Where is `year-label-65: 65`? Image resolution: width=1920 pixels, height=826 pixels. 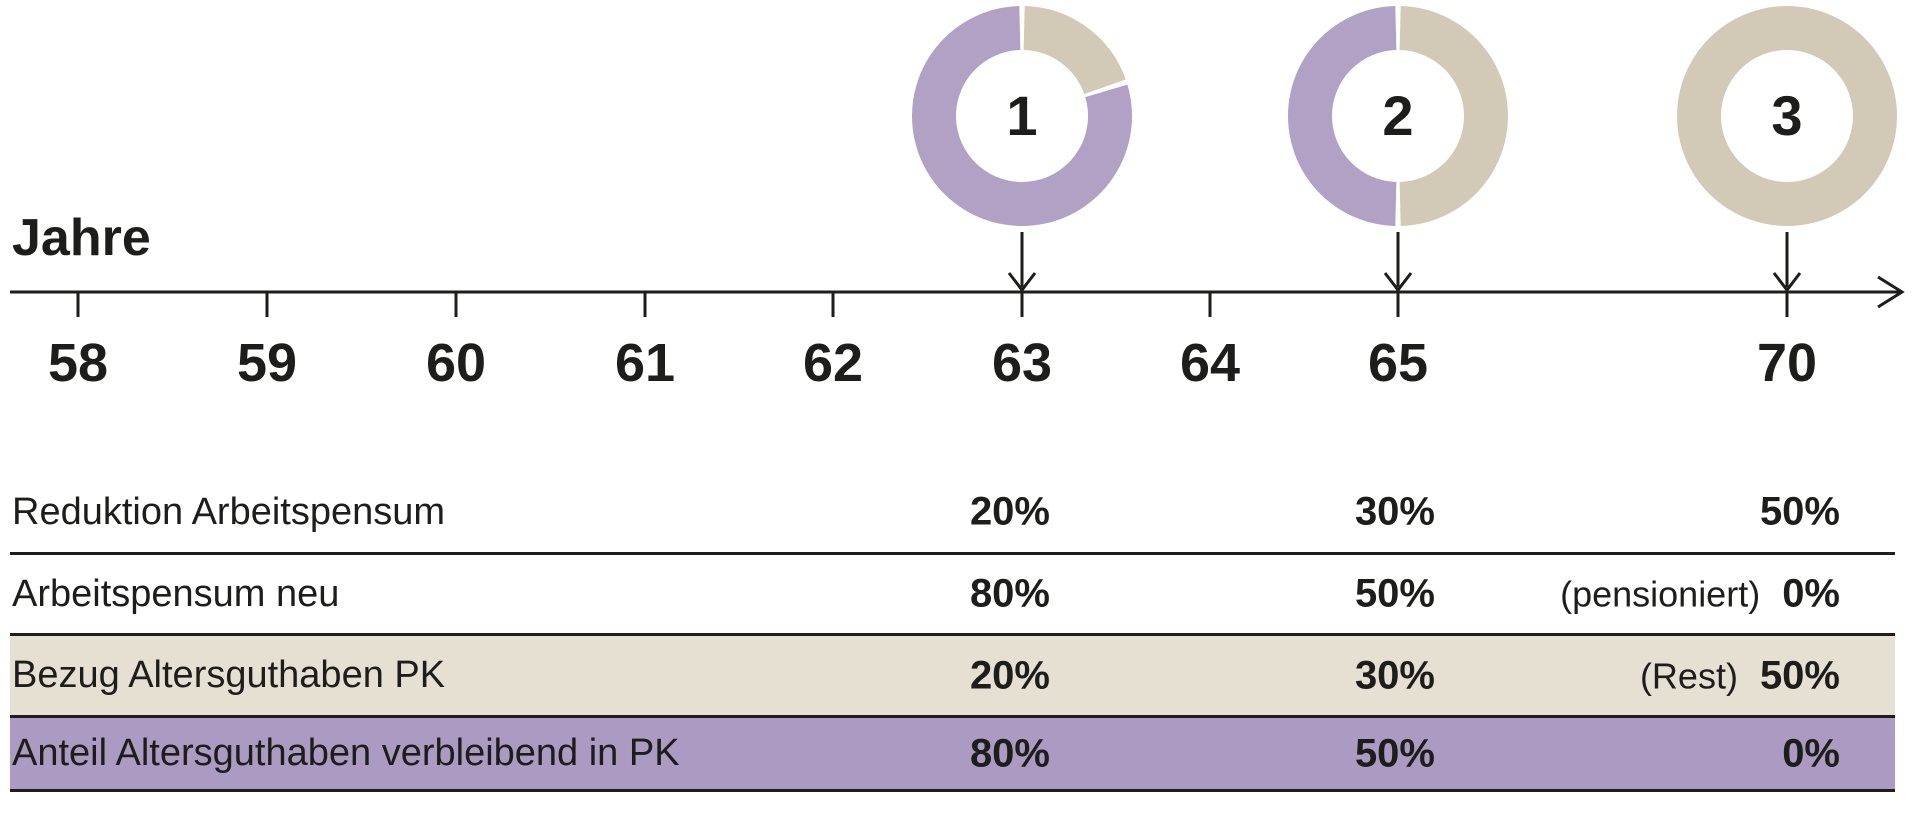 year-label-65: 65 is located at coordinates (1398, 363).